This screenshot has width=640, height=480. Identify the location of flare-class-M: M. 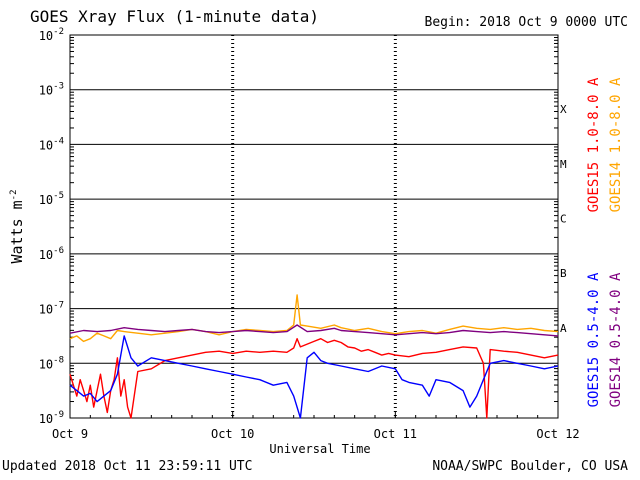
(563, 164).